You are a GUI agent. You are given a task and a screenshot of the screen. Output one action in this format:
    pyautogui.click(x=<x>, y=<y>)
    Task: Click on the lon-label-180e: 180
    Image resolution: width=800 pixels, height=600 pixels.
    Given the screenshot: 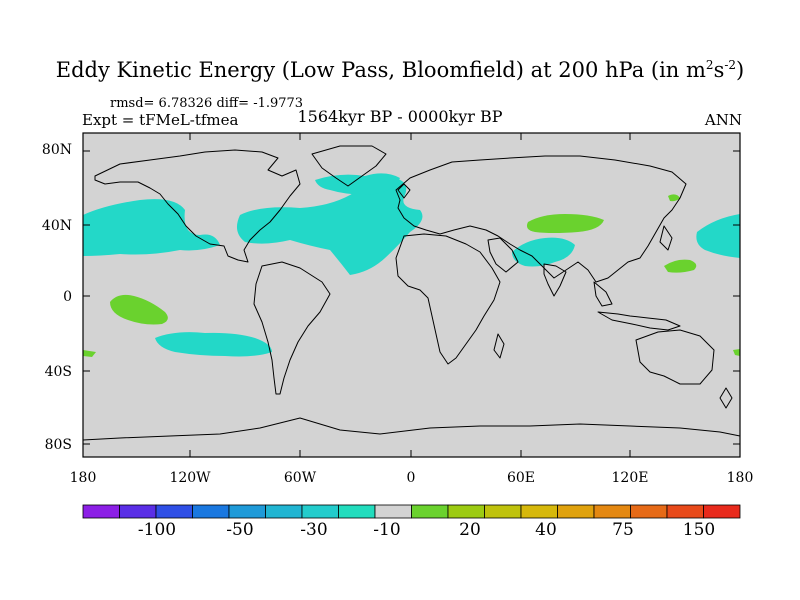 What is the action you would take?
    pyautogui.click(x=740, y=478)
    